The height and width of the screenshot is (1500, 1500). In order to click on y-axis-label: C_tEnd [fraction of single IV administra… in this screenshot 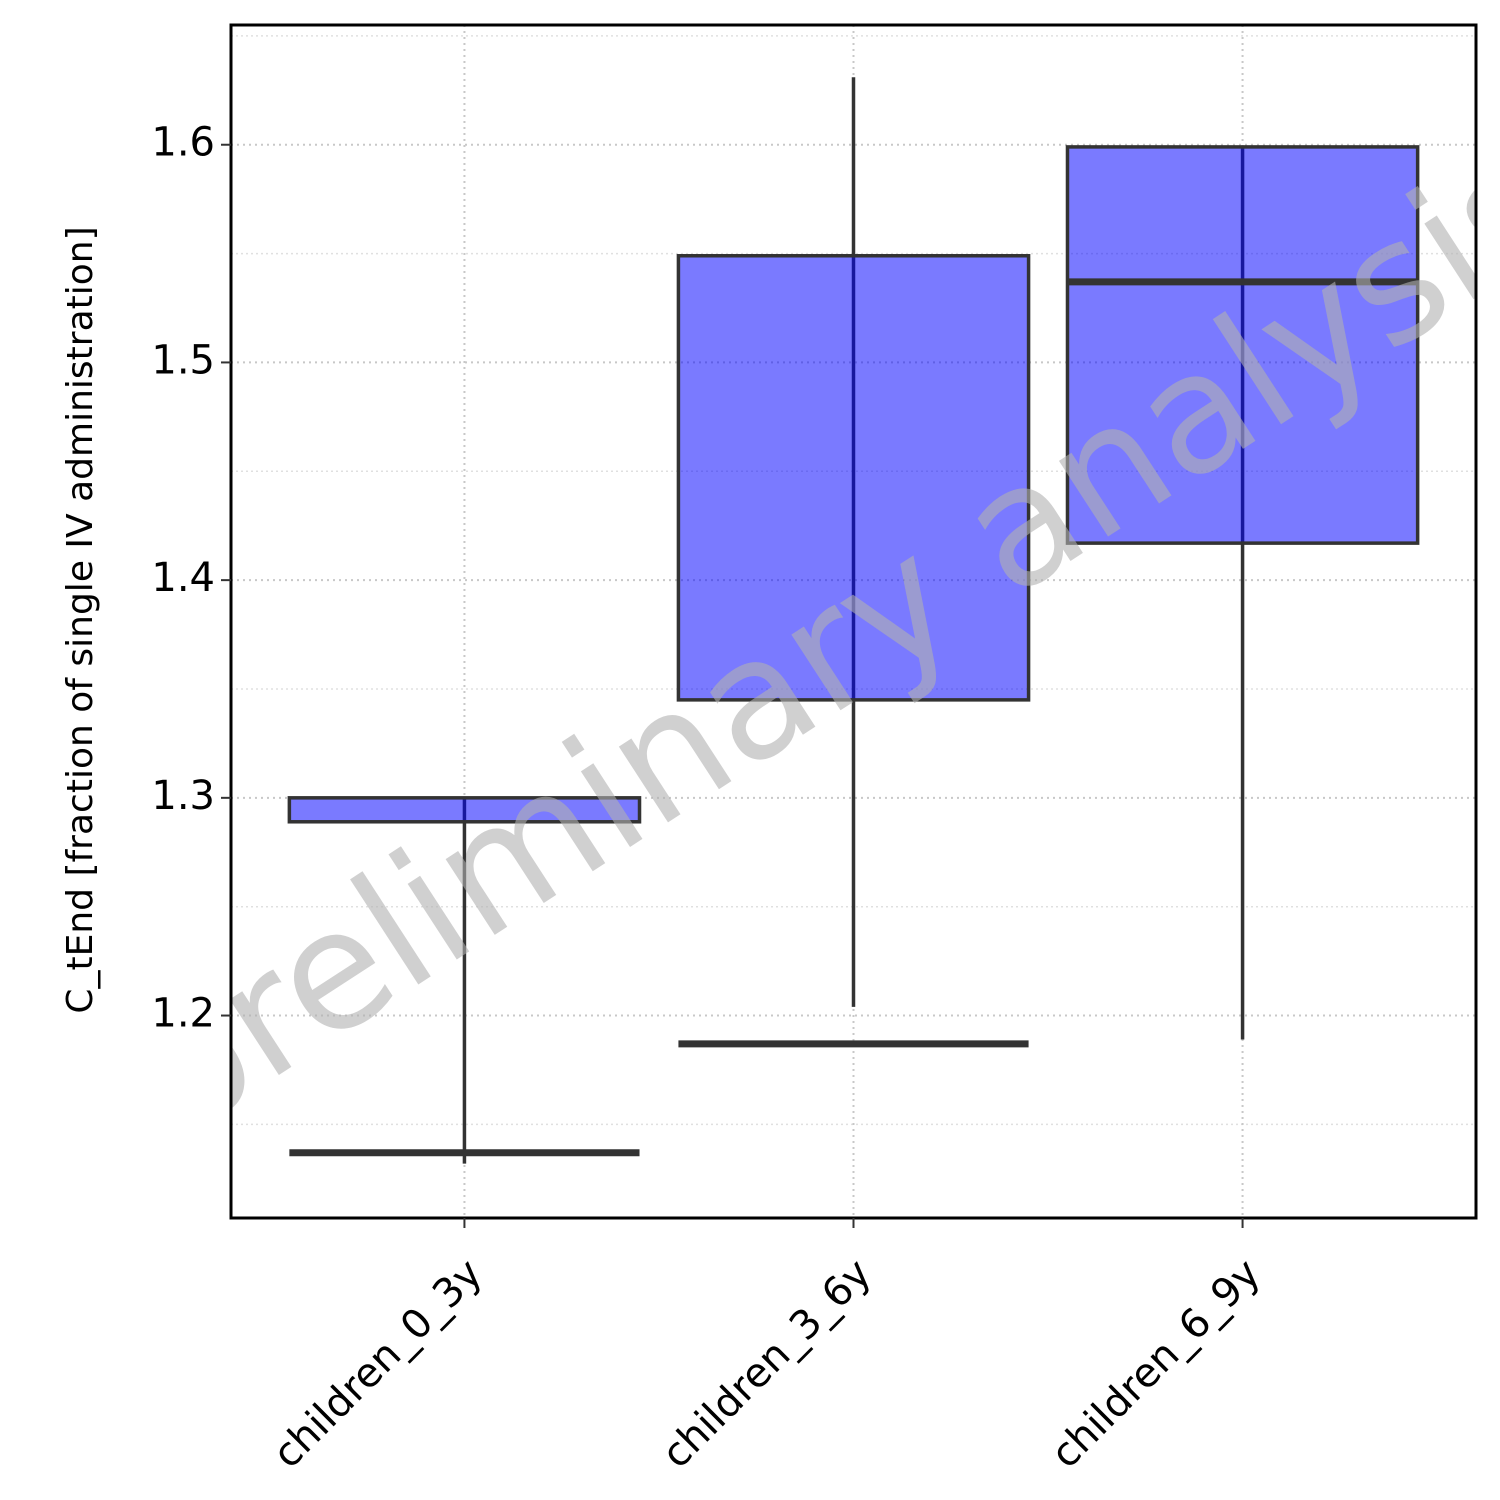, I will do `click(80, 619)`.